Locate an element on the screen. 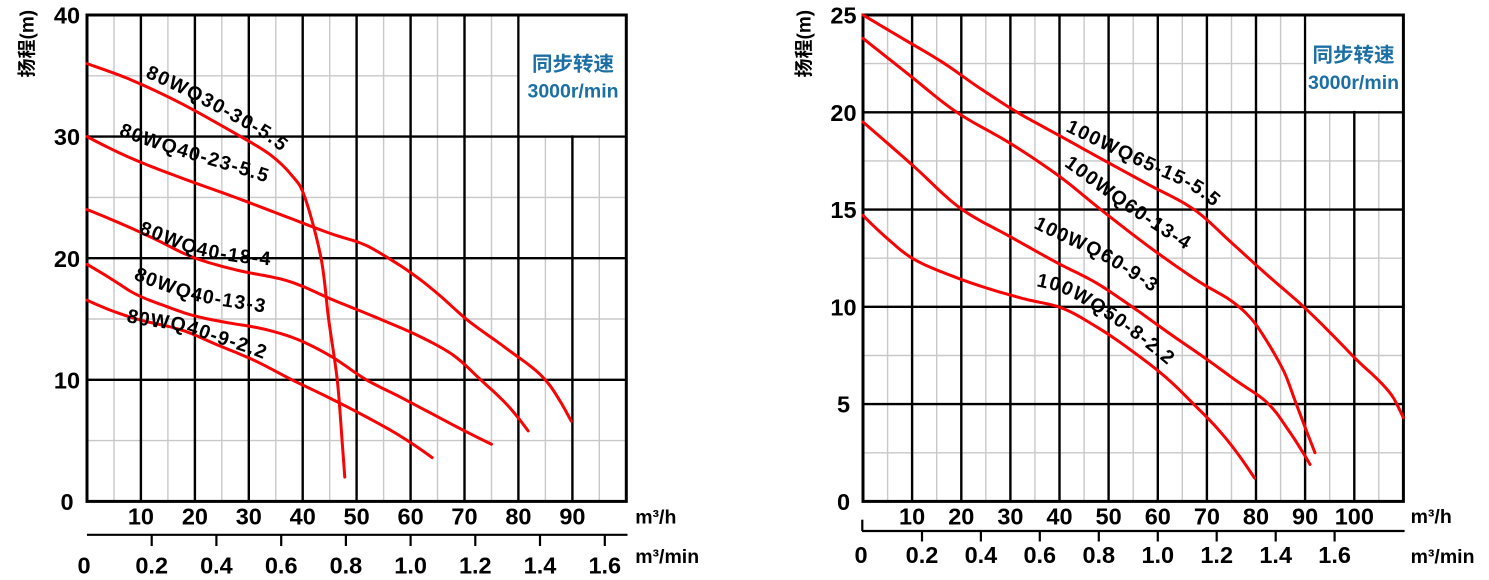 The height and width of the screenshot is (580, 1489). svg-text: 25 is located at coordinates (843, 16).